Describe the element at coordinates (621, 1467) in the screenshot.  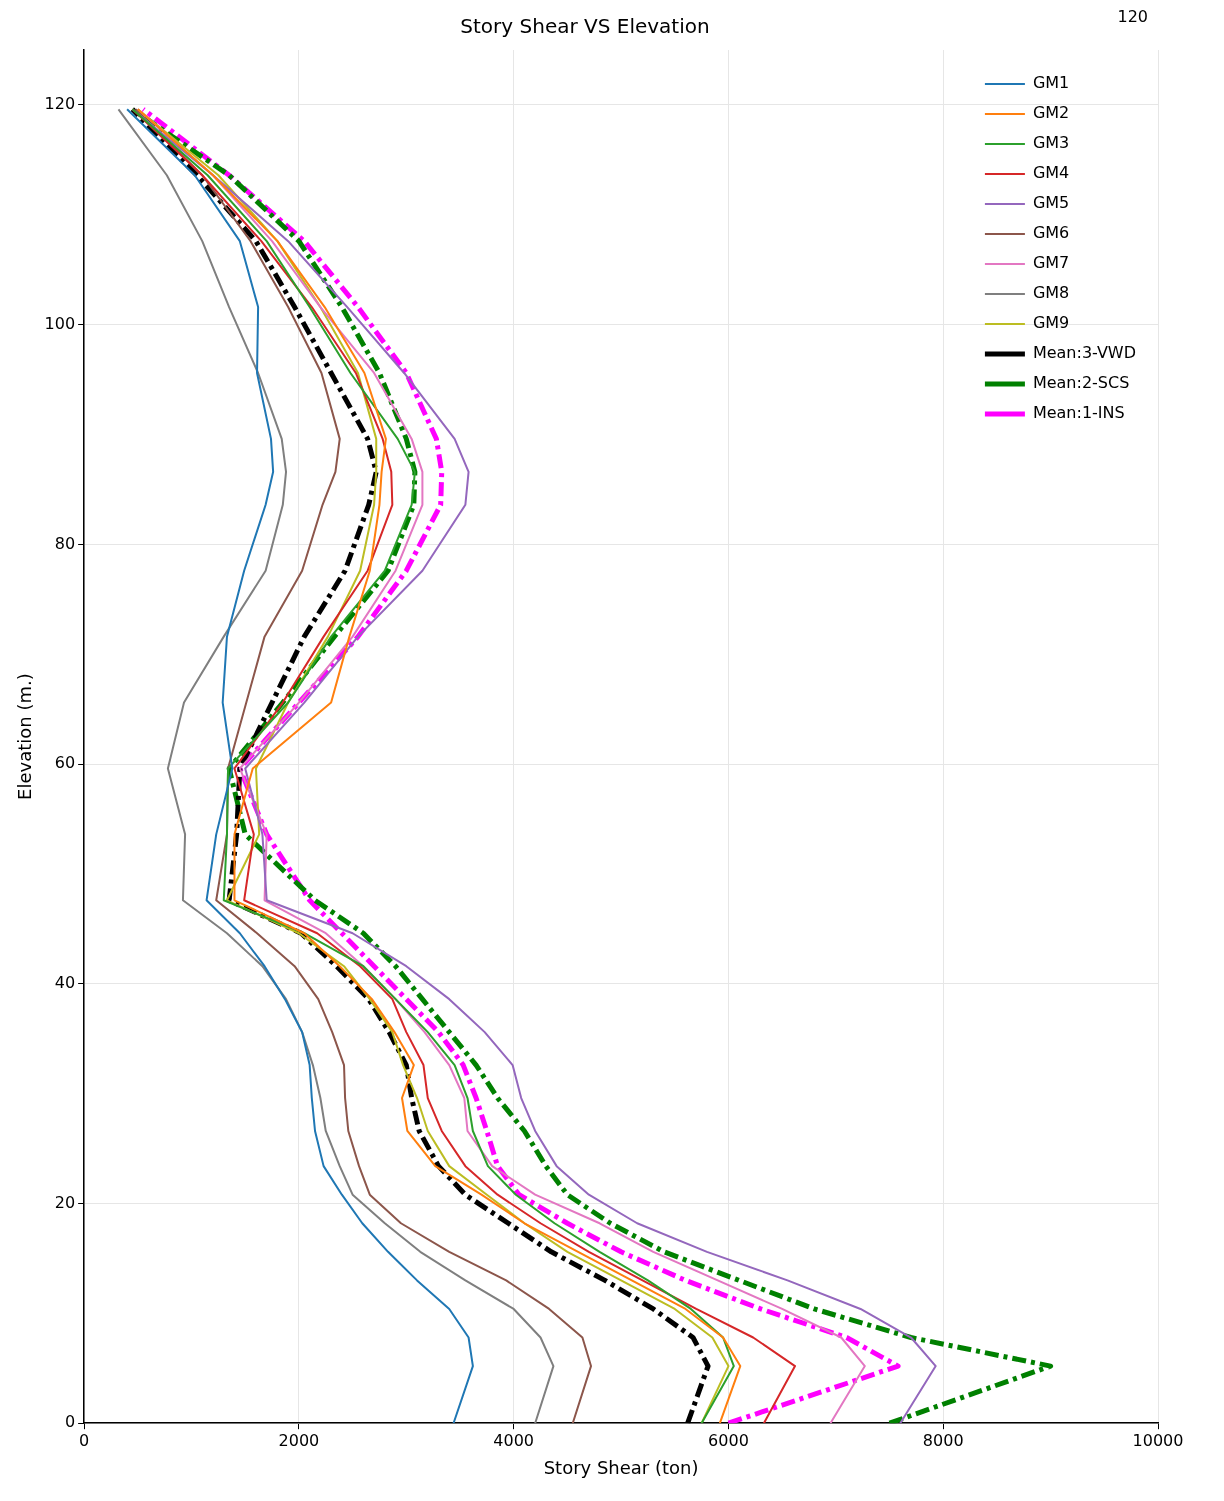
I see `x-axis-title: Story Shear (ton)` at that location.